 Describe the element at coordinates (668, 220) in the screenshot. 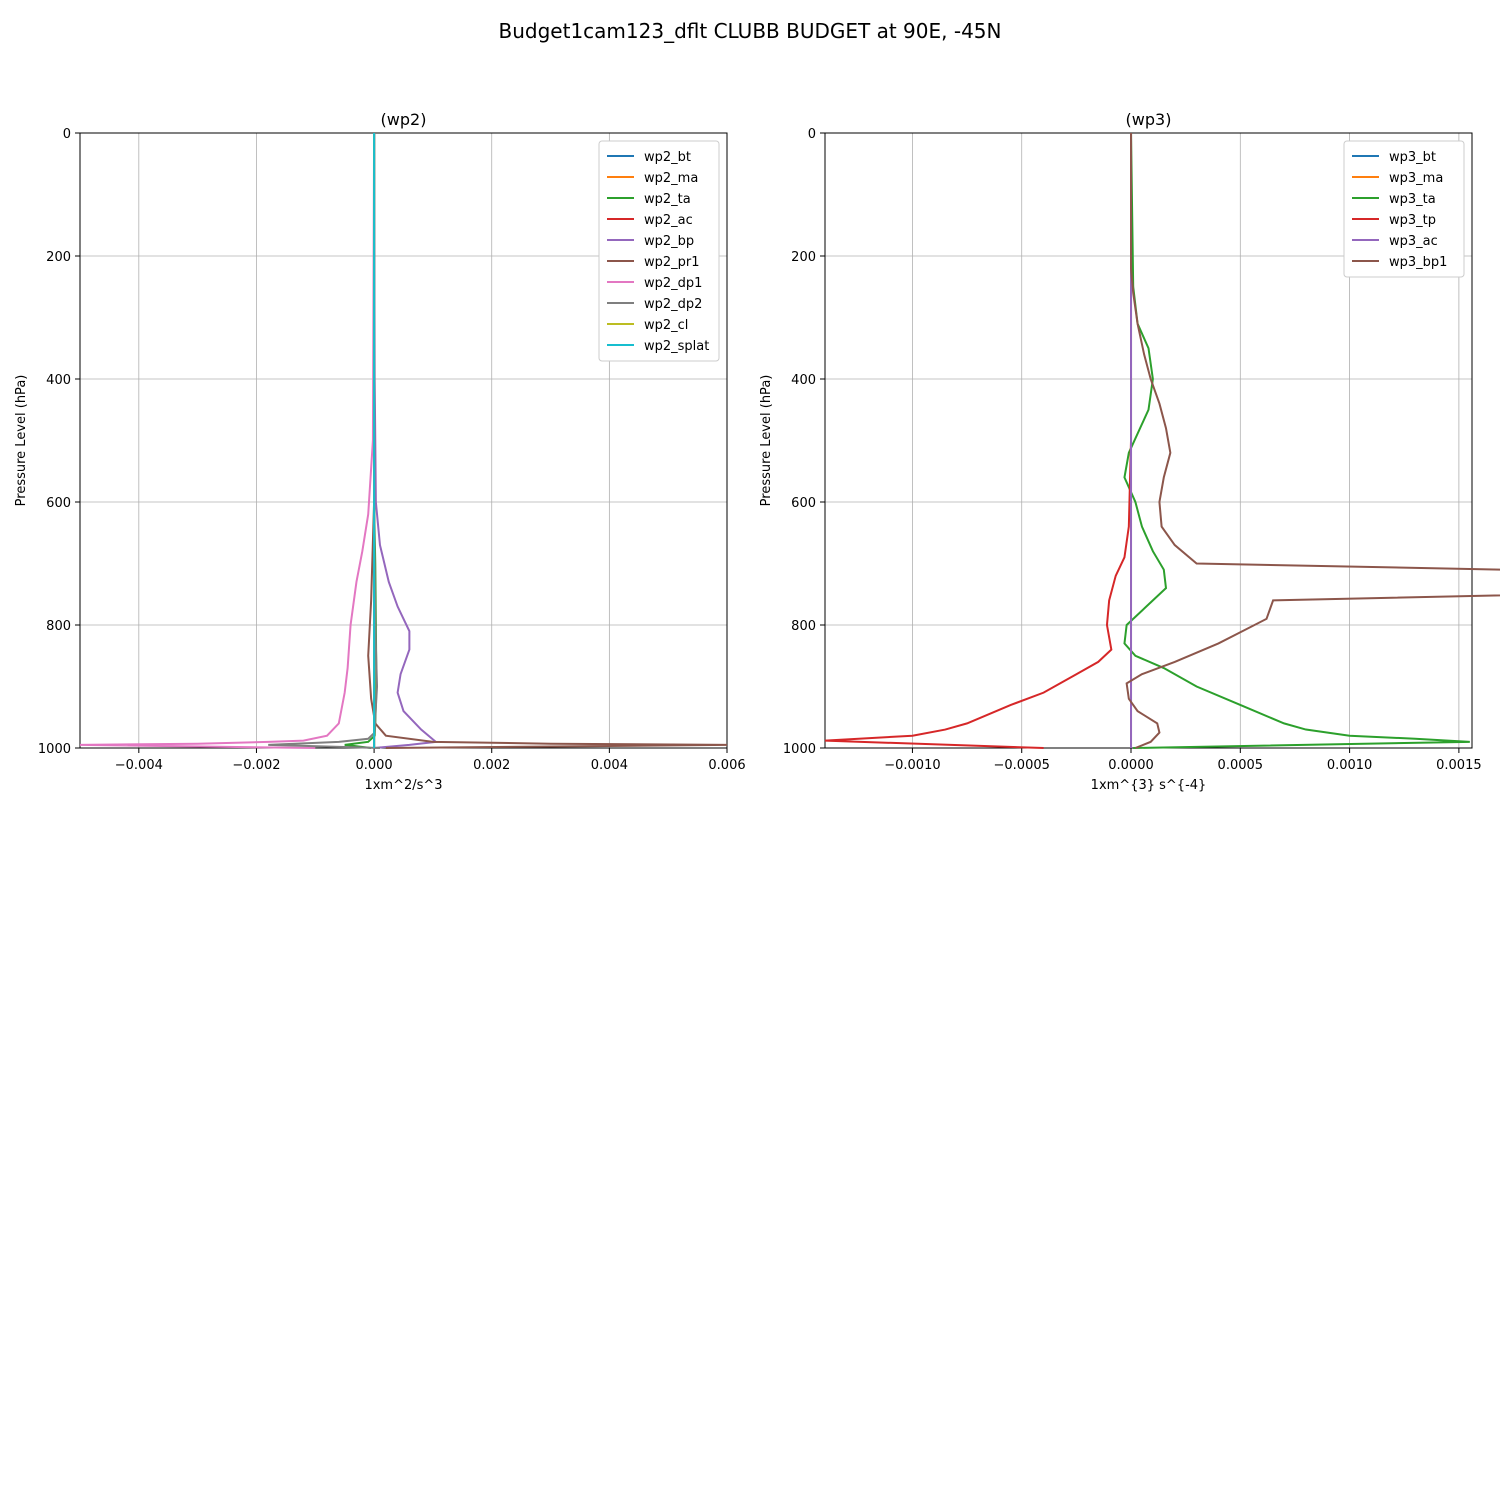

I see `legend-label: wp2_ac` at that location.